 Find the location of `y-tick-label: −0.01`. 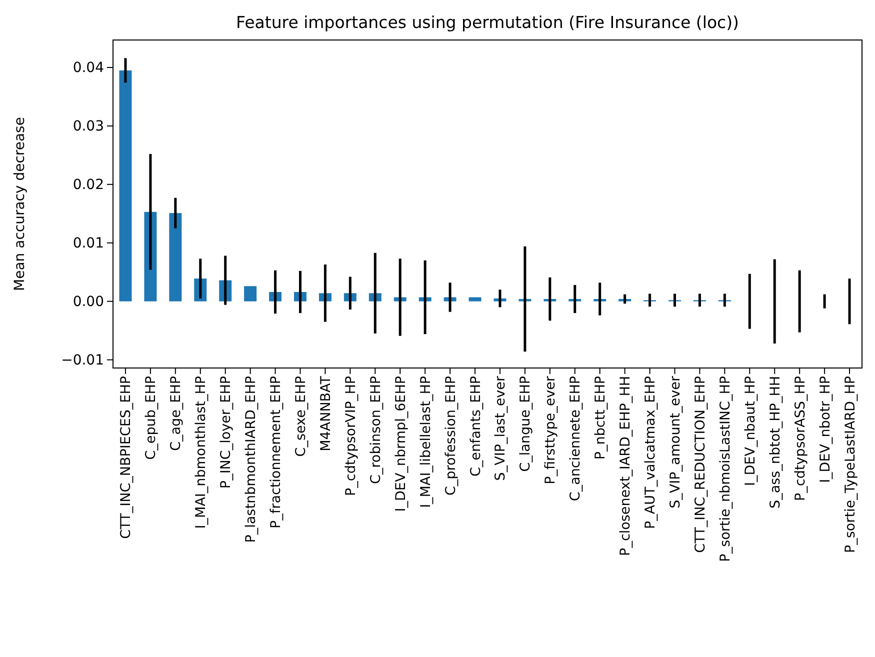

y-tick-label: −0.01 is located at coordinates (82, 360).